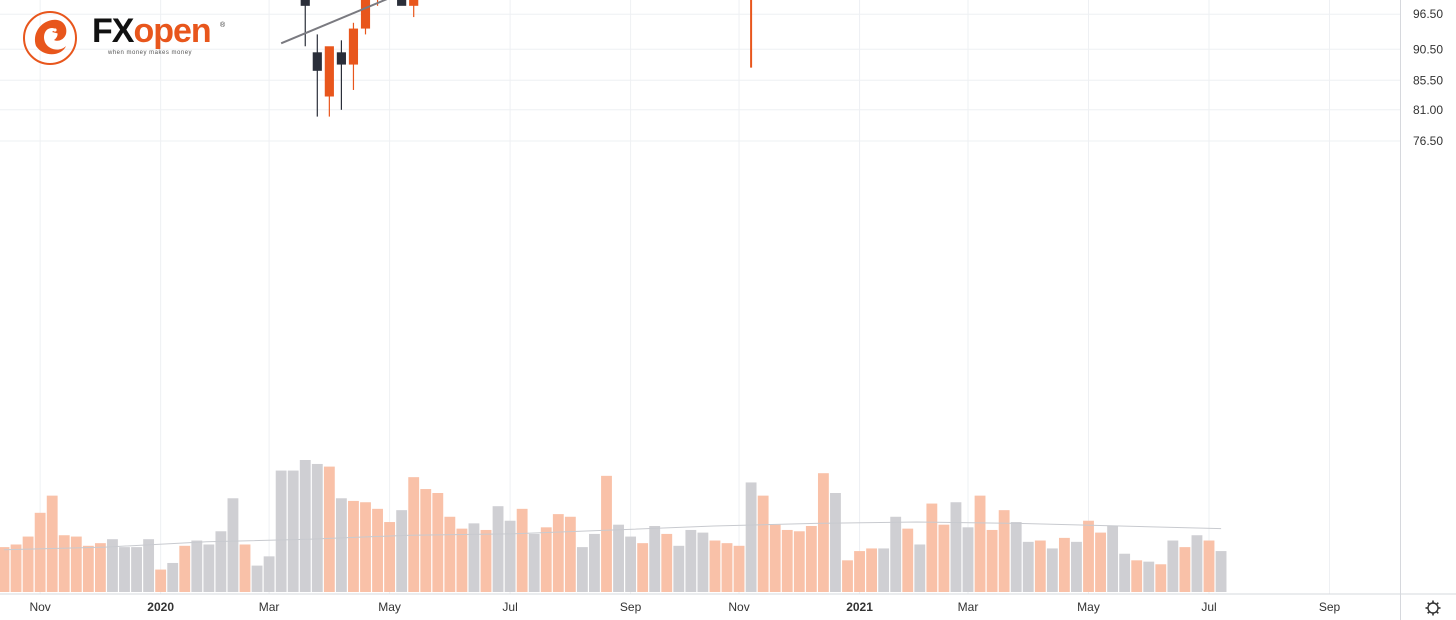 The width and height of the screenshot is (1456, 620). I want to click on settings-gear-icon, so click(1433, 608).